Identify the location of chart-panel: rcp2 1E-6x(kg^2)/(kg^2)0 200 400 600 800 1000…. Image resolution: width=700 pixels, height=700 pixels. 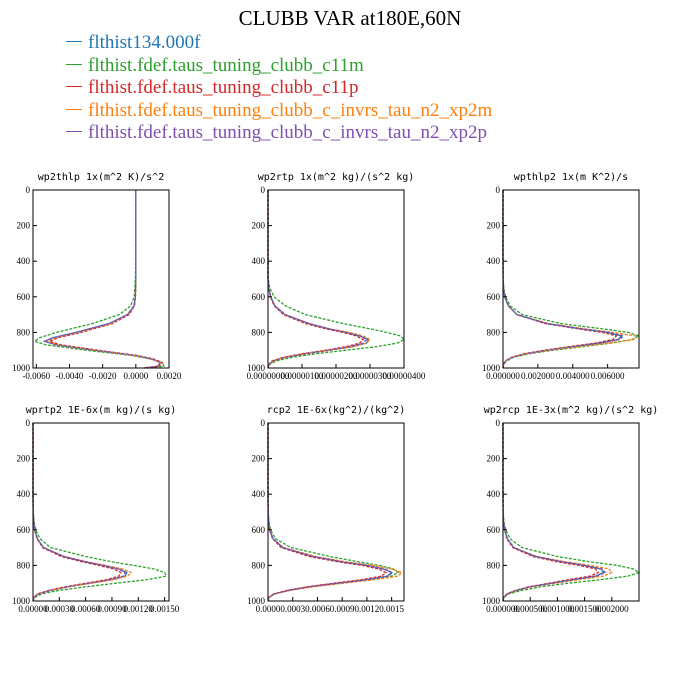
(326, 509).